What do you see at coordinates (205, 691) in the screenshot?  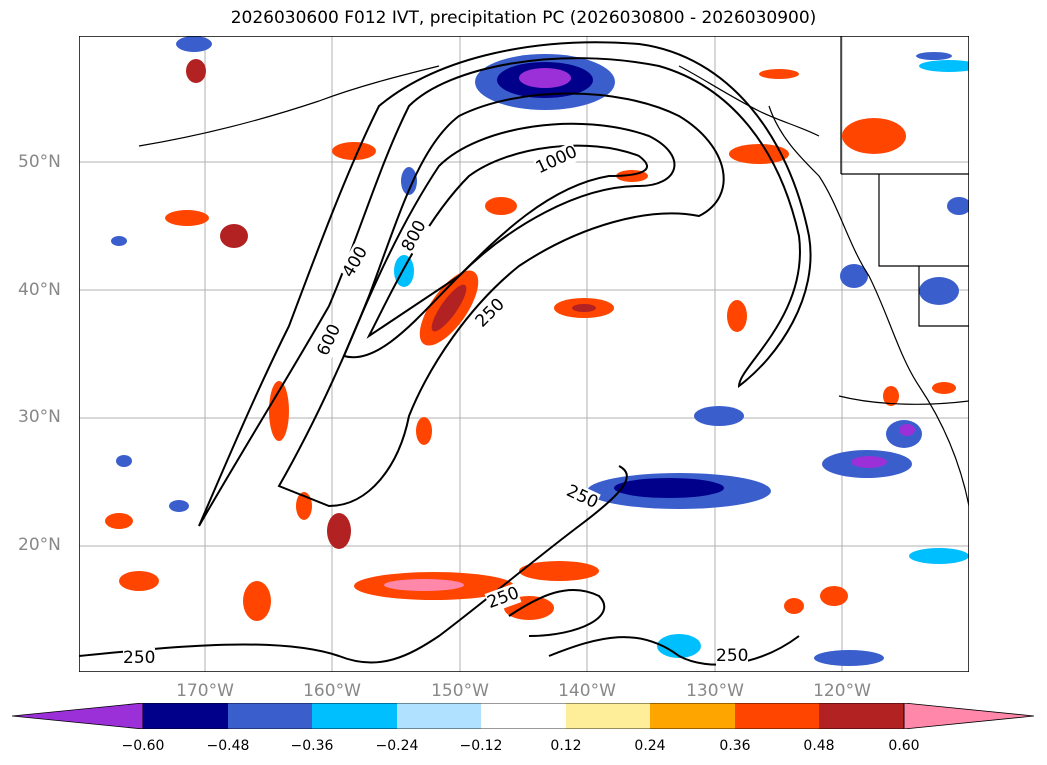 I see `lon-label-170w: 170°W` at bounding box center [205, 691].